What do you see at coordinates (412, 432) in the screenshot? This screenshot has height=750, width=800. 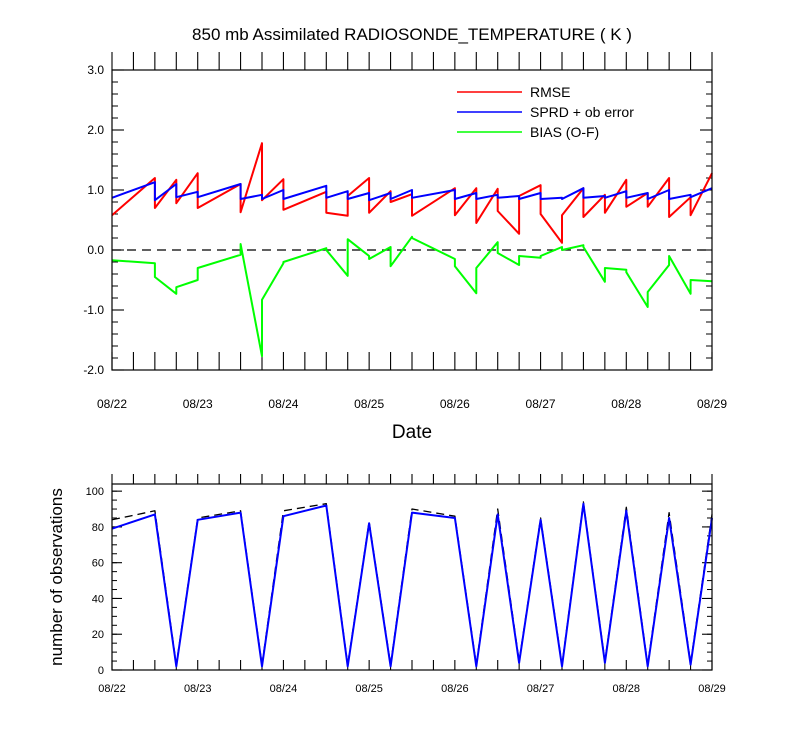 I see `top-chart-xlabel: Date` at bounding box center [412, 432].